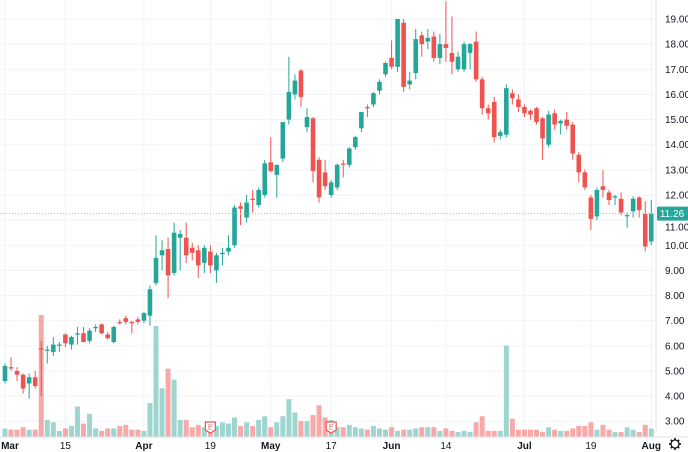 This screenshot has width=688, height=452. I want to click on x-tick-label: 17, so click(332, 446).